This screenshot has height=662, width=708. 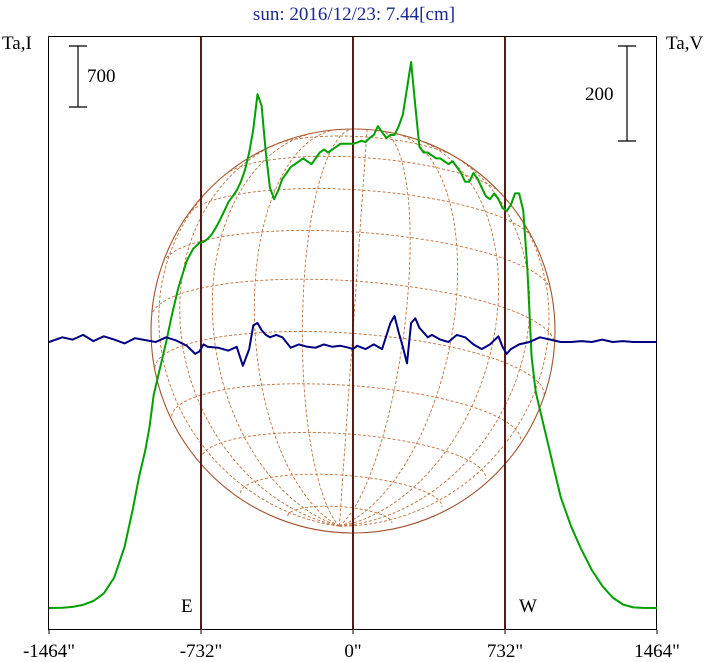 What do you see at coordinates (505, 651) in the screenshot?
I see `x-tick-label: 732"` at bounding box center [505, 651].